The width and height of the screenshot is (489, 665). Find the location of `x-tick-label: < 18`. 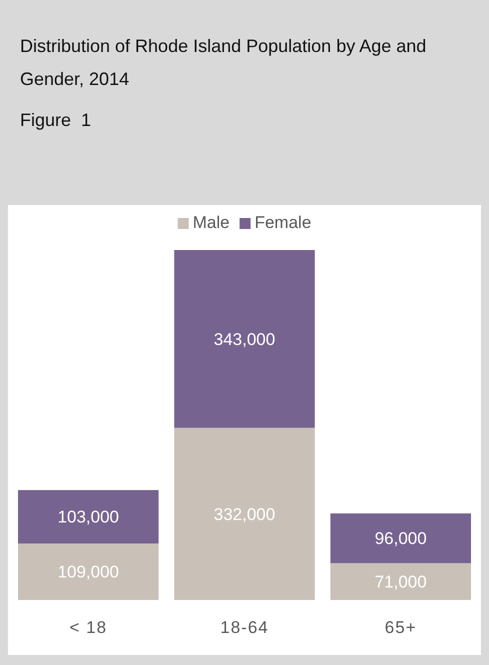

x-tick-label: < 18 is located at coordinates (89, 627).